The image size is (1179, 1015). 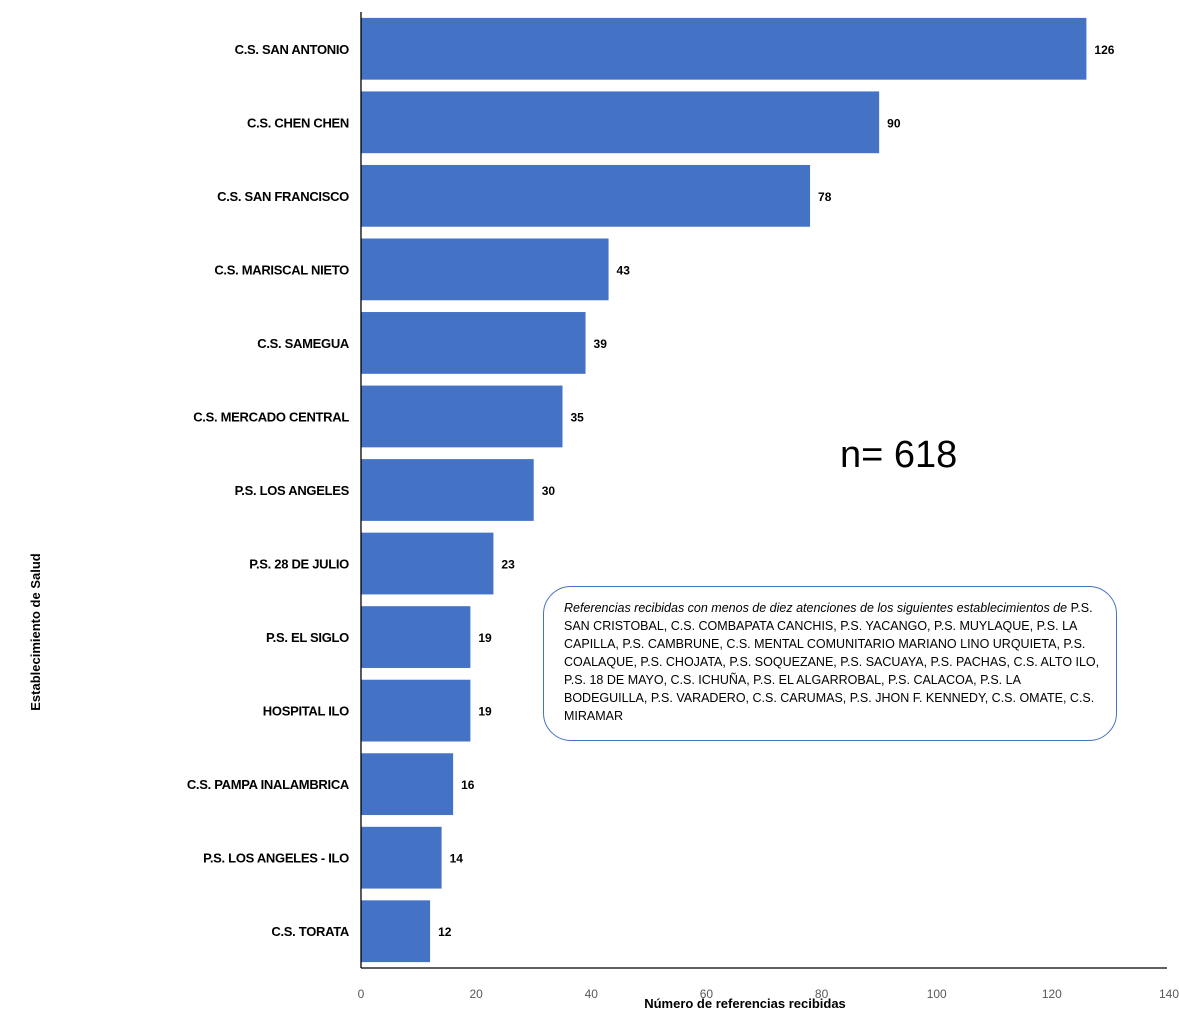 I want to click on bar-p-s-los-angeles, so click(x=447, y=490).